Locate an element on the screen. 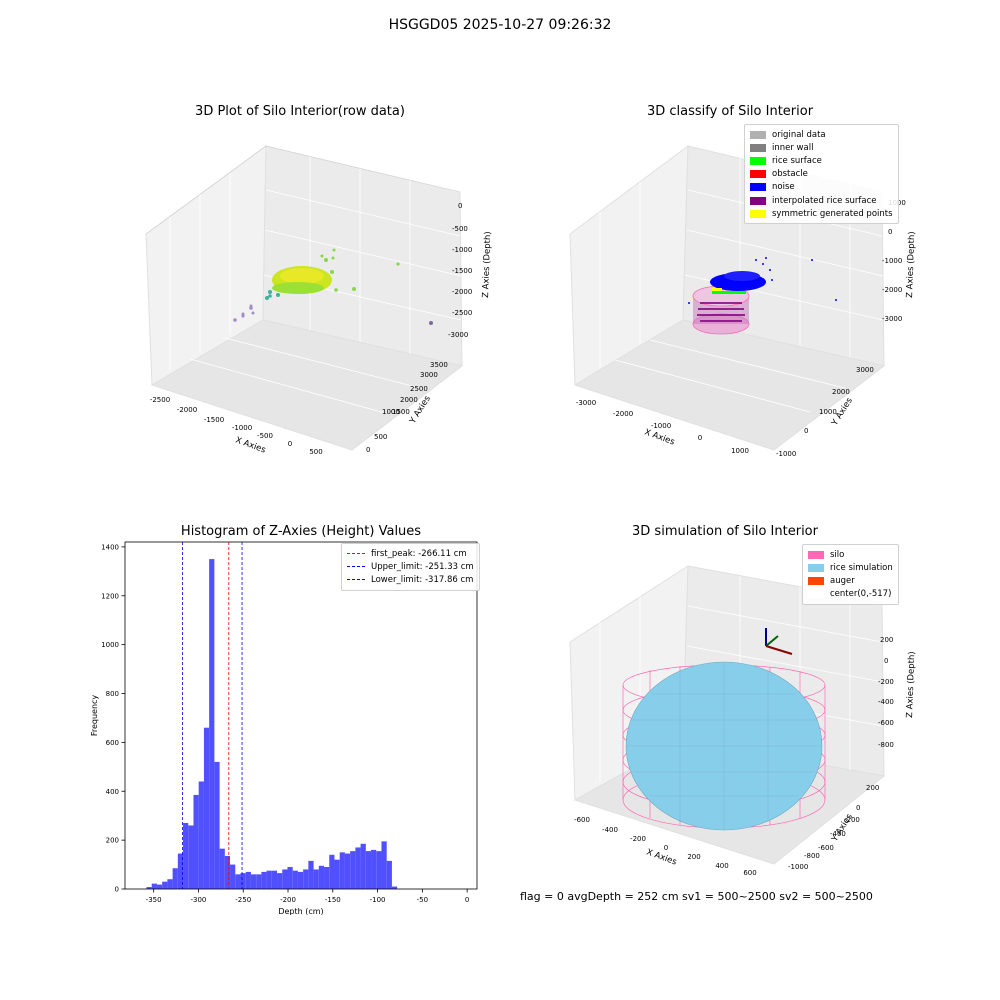  legend-label: interpolated rice surface is located at coordinates (824, 200).